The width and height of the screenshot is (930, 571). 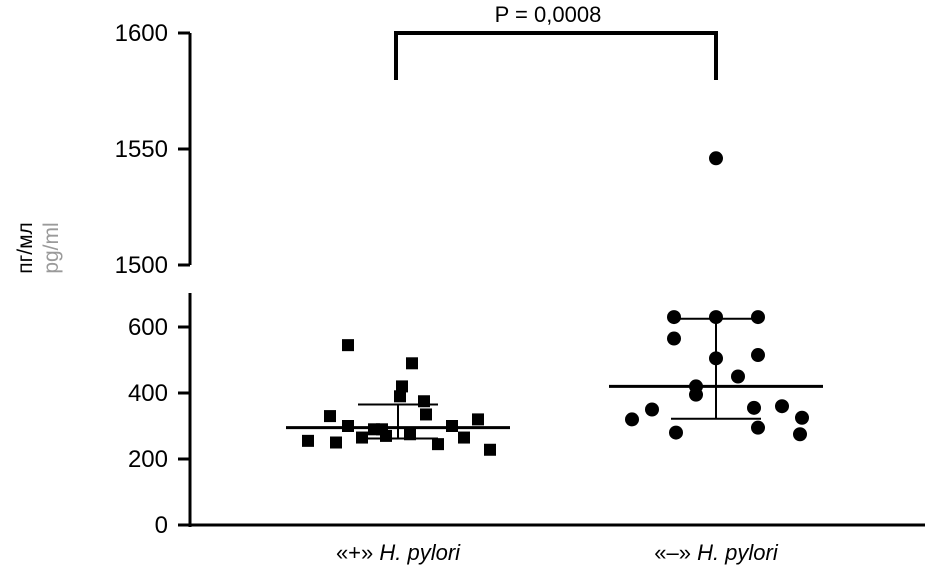 I want to click on y-tick-label: 1550, so click(x=141, y=149).